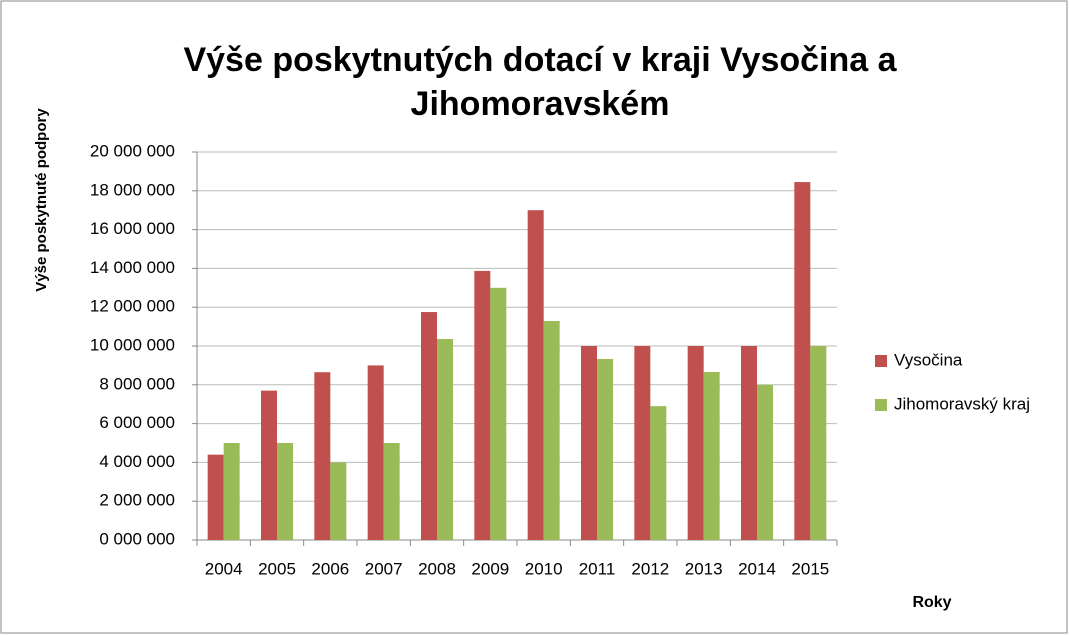  I want to click on x-tick-label: 2009, so click(490, 568).